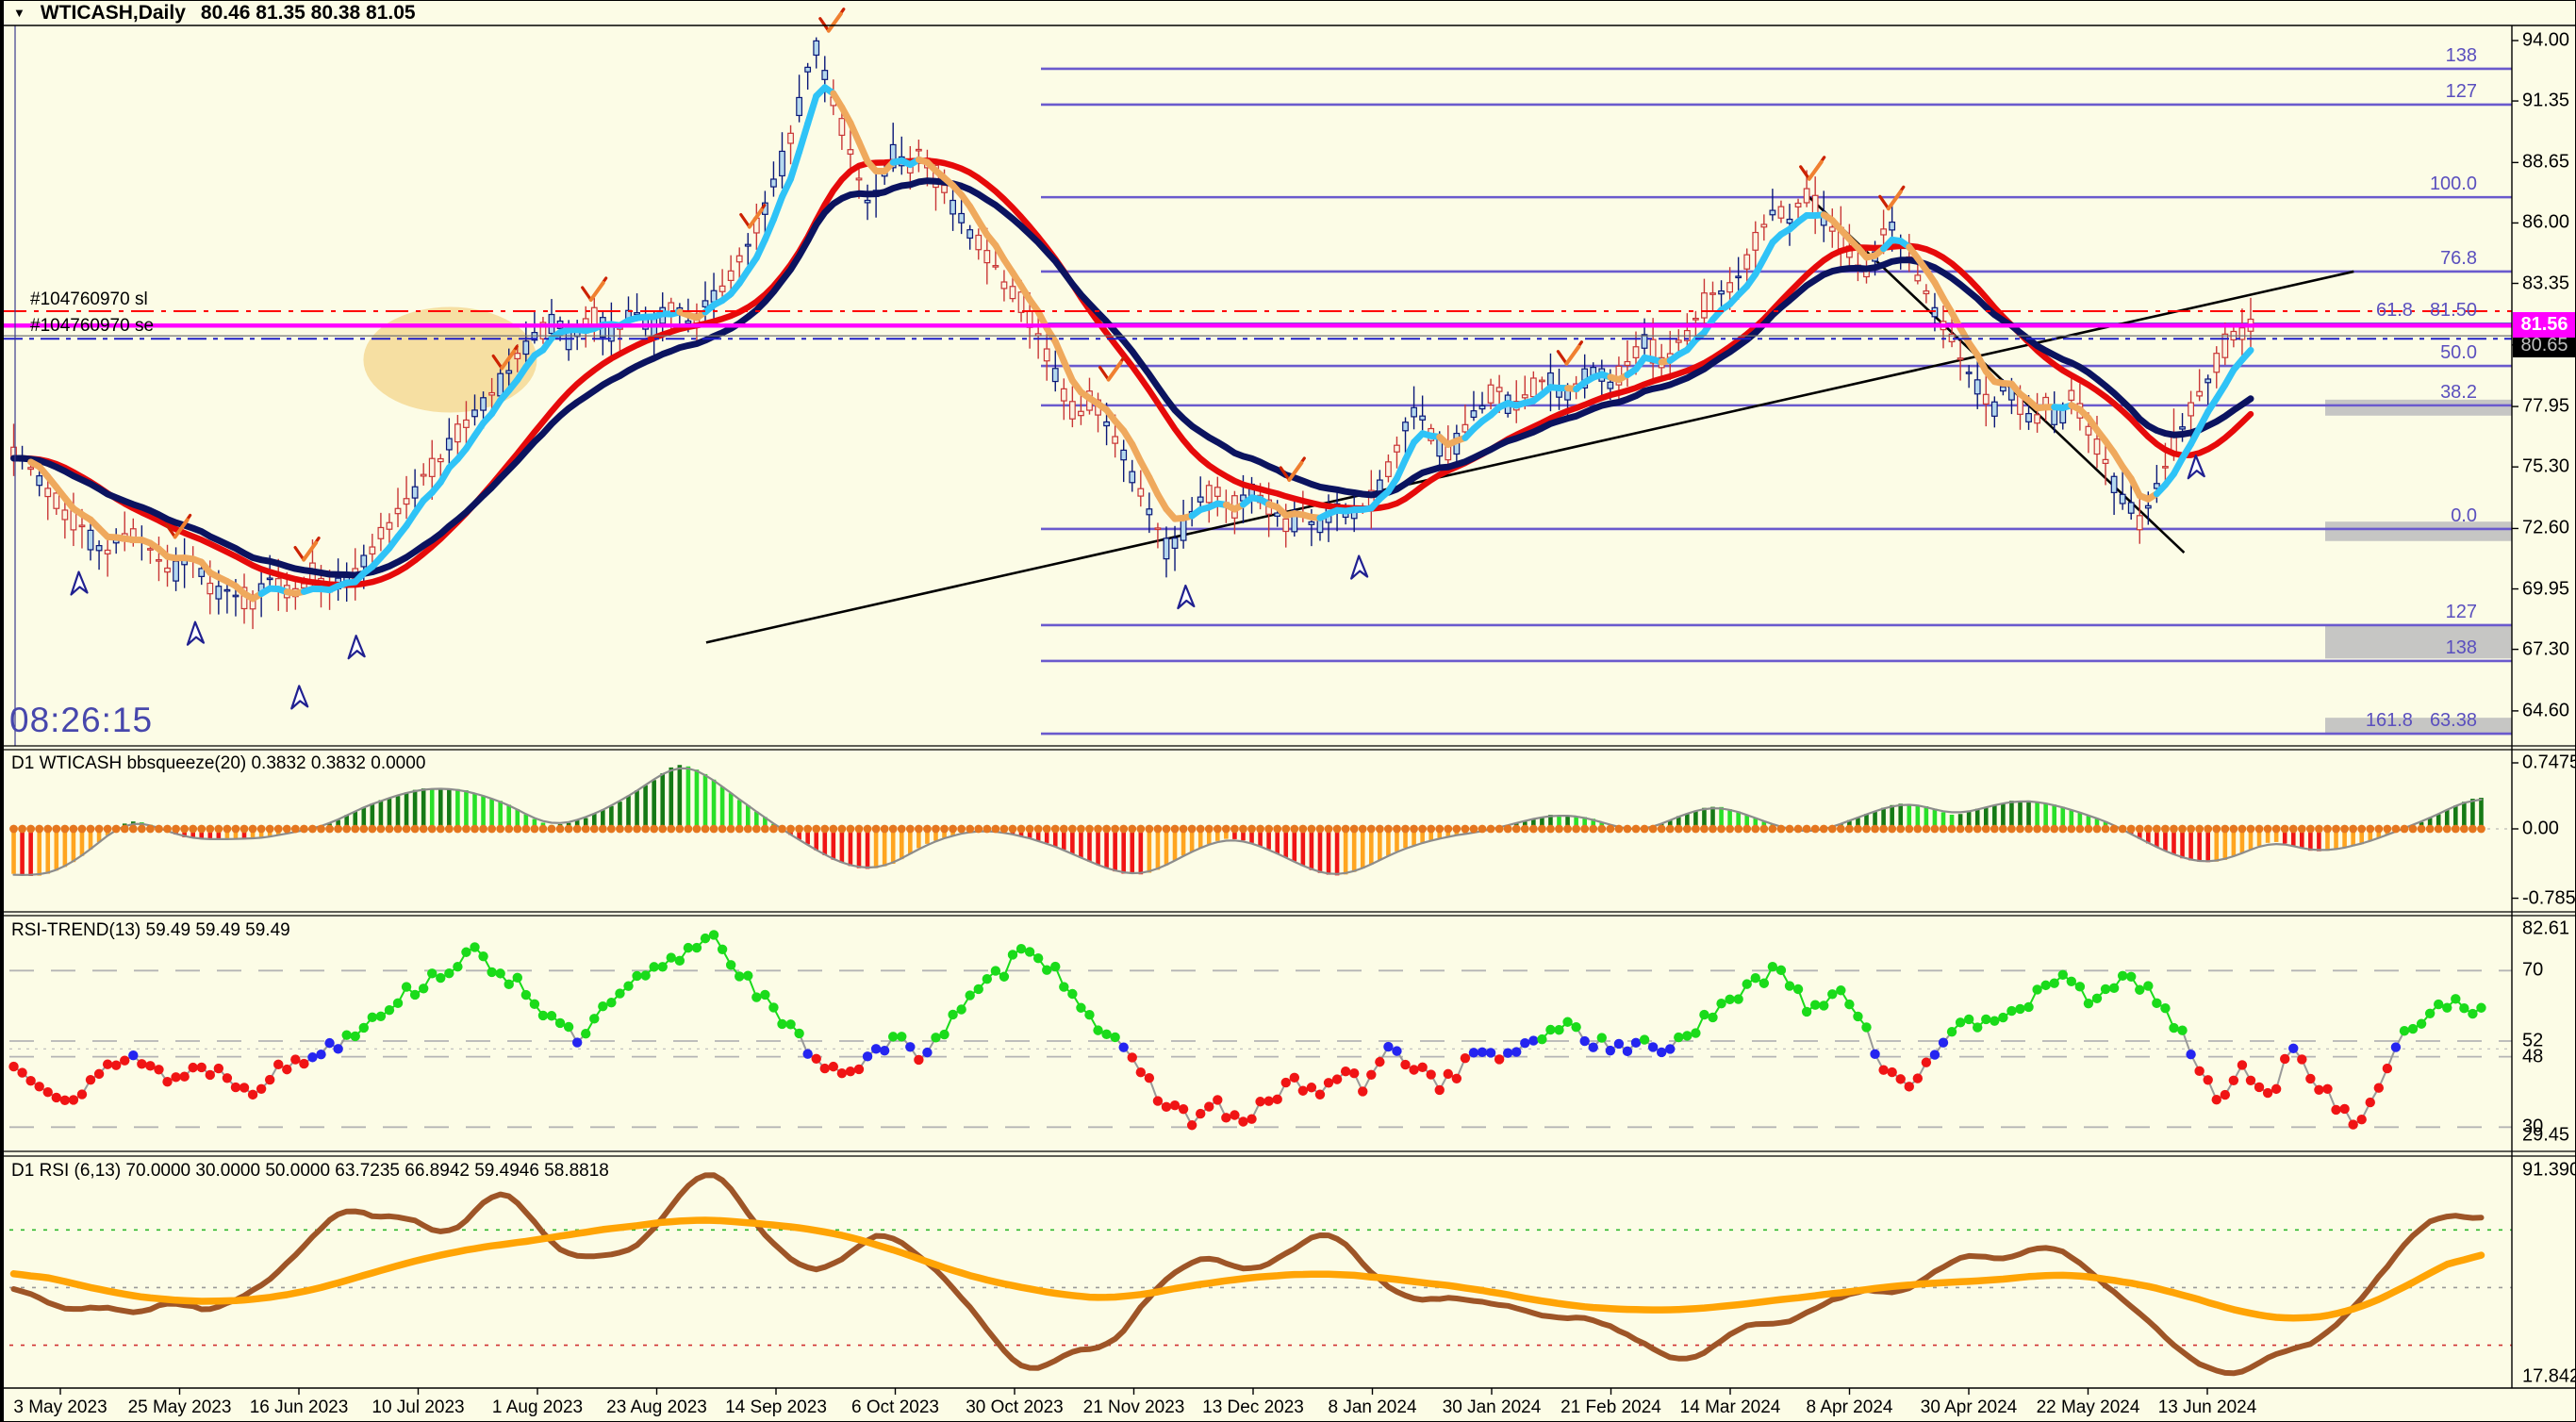 This screenshot has height=1422, width=2576. What do you see at coordinates (1247, 1269) in the screenshot?
I see `rsi-signal-line` at bounding box center [1247, 1269].